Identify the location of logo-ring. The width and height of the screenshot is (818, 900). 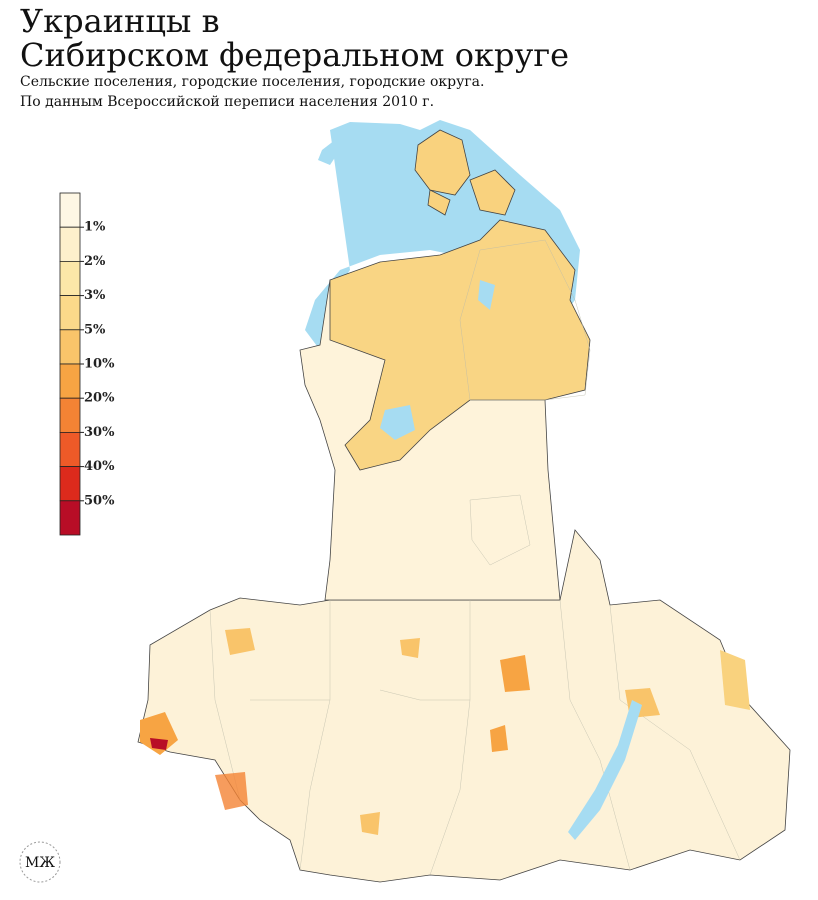
(40, 862).